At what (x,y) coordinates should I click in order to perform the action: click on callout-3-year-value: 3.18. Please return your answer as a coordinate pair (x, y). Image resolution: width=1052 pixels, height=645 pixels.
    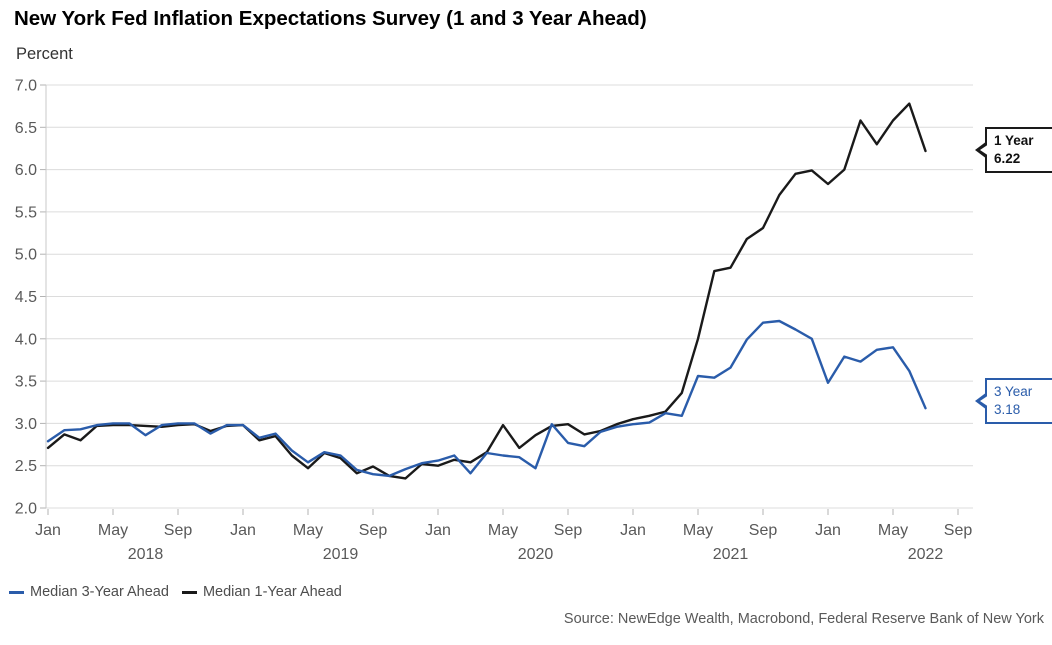
    Looking at the image, I should click on (1007, 409).